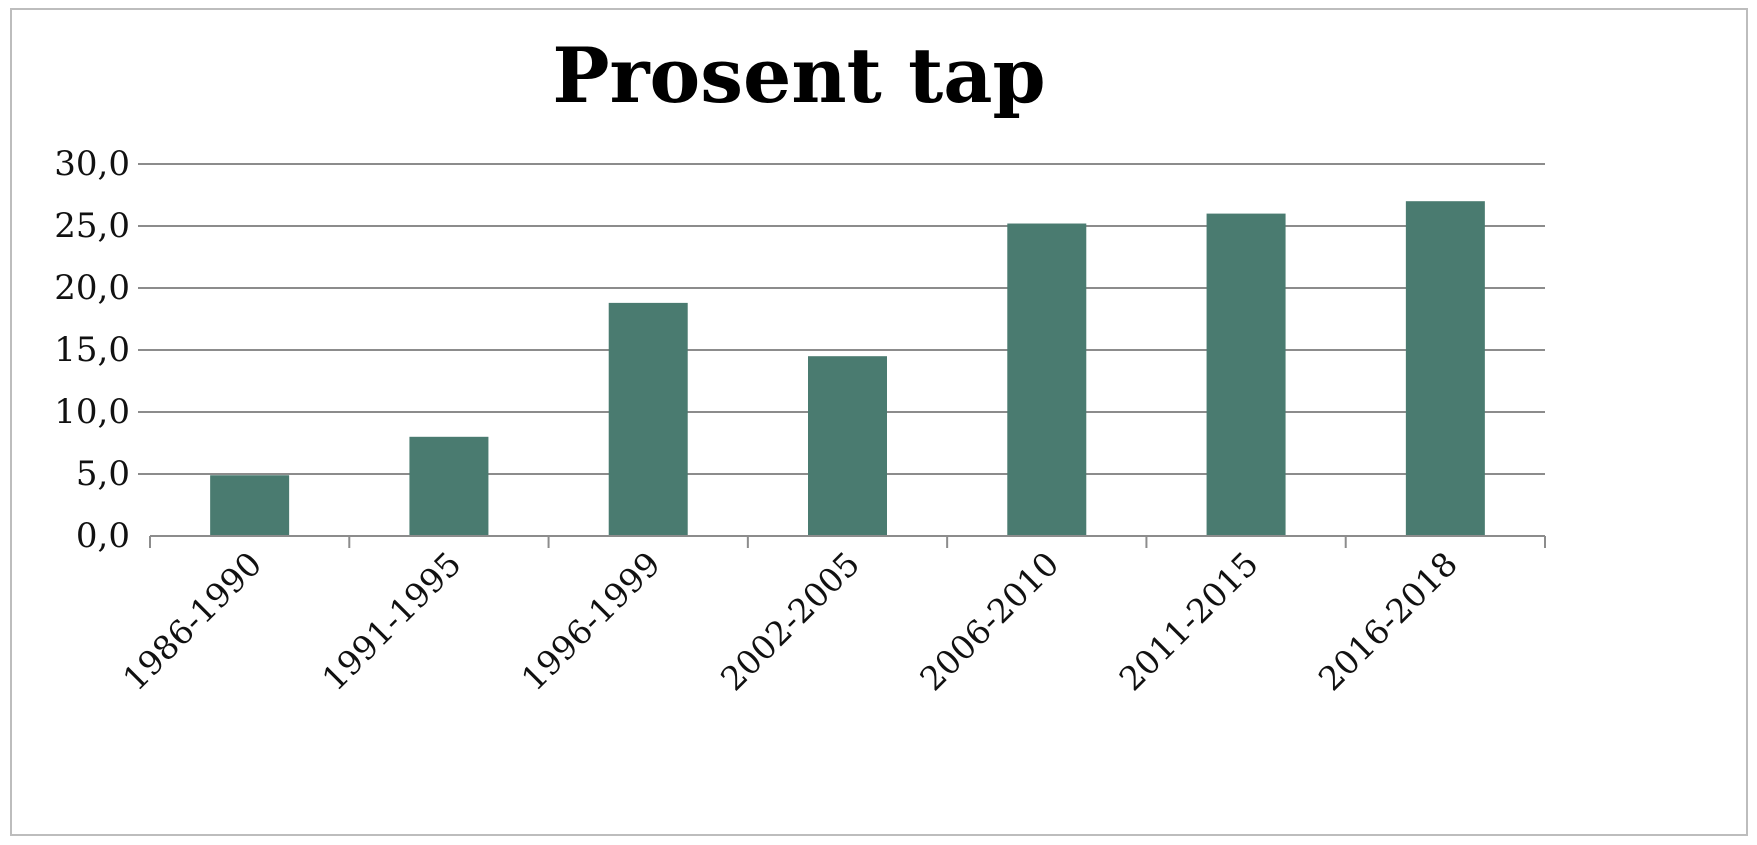 Image resolution: width=1757 pixels, height=845 pixels. Describe the element at coordinates (192, 621) in the screenshot. I see `x-tick-label: 1986-1990` at that location.